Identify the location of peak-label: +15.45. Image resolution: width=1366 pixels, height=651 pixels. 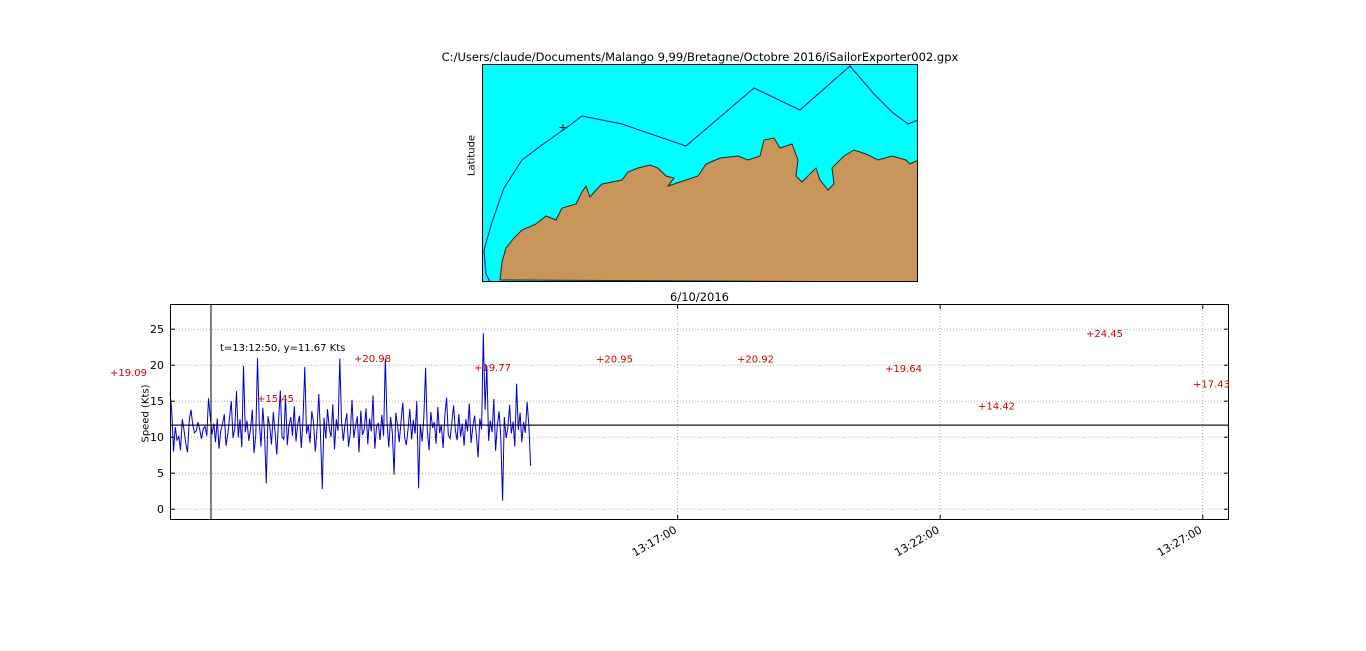
(275, 399).